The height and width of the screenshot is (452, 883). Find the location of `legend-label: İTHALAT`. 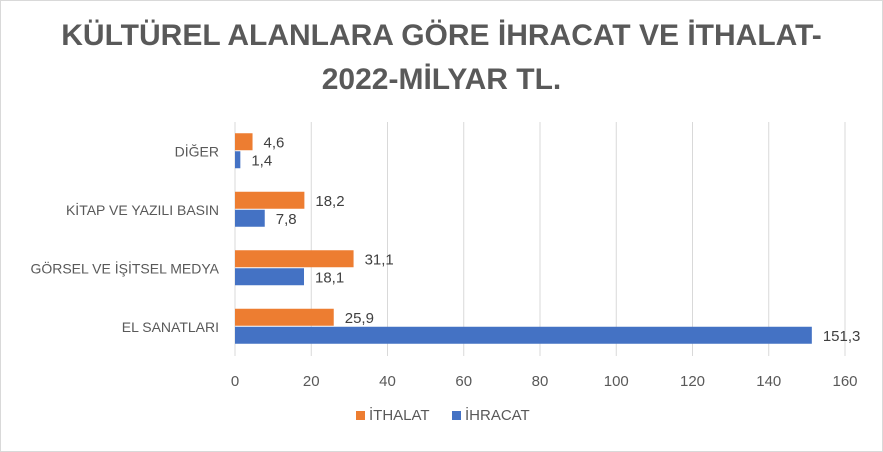

legend-label: İTHALAT is located at coordinates (399, 415).